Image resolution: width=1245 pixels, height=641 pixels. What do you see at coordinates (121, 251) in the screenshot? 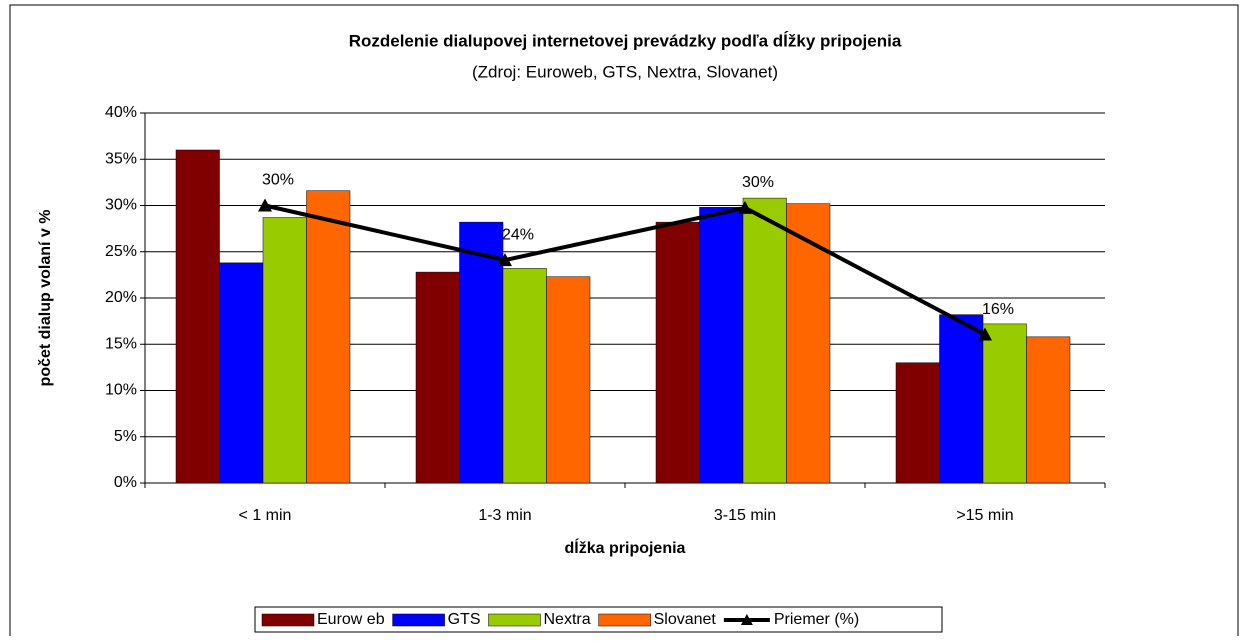
I see `y-tick-label: 25%` at bounding box center [121, 251].